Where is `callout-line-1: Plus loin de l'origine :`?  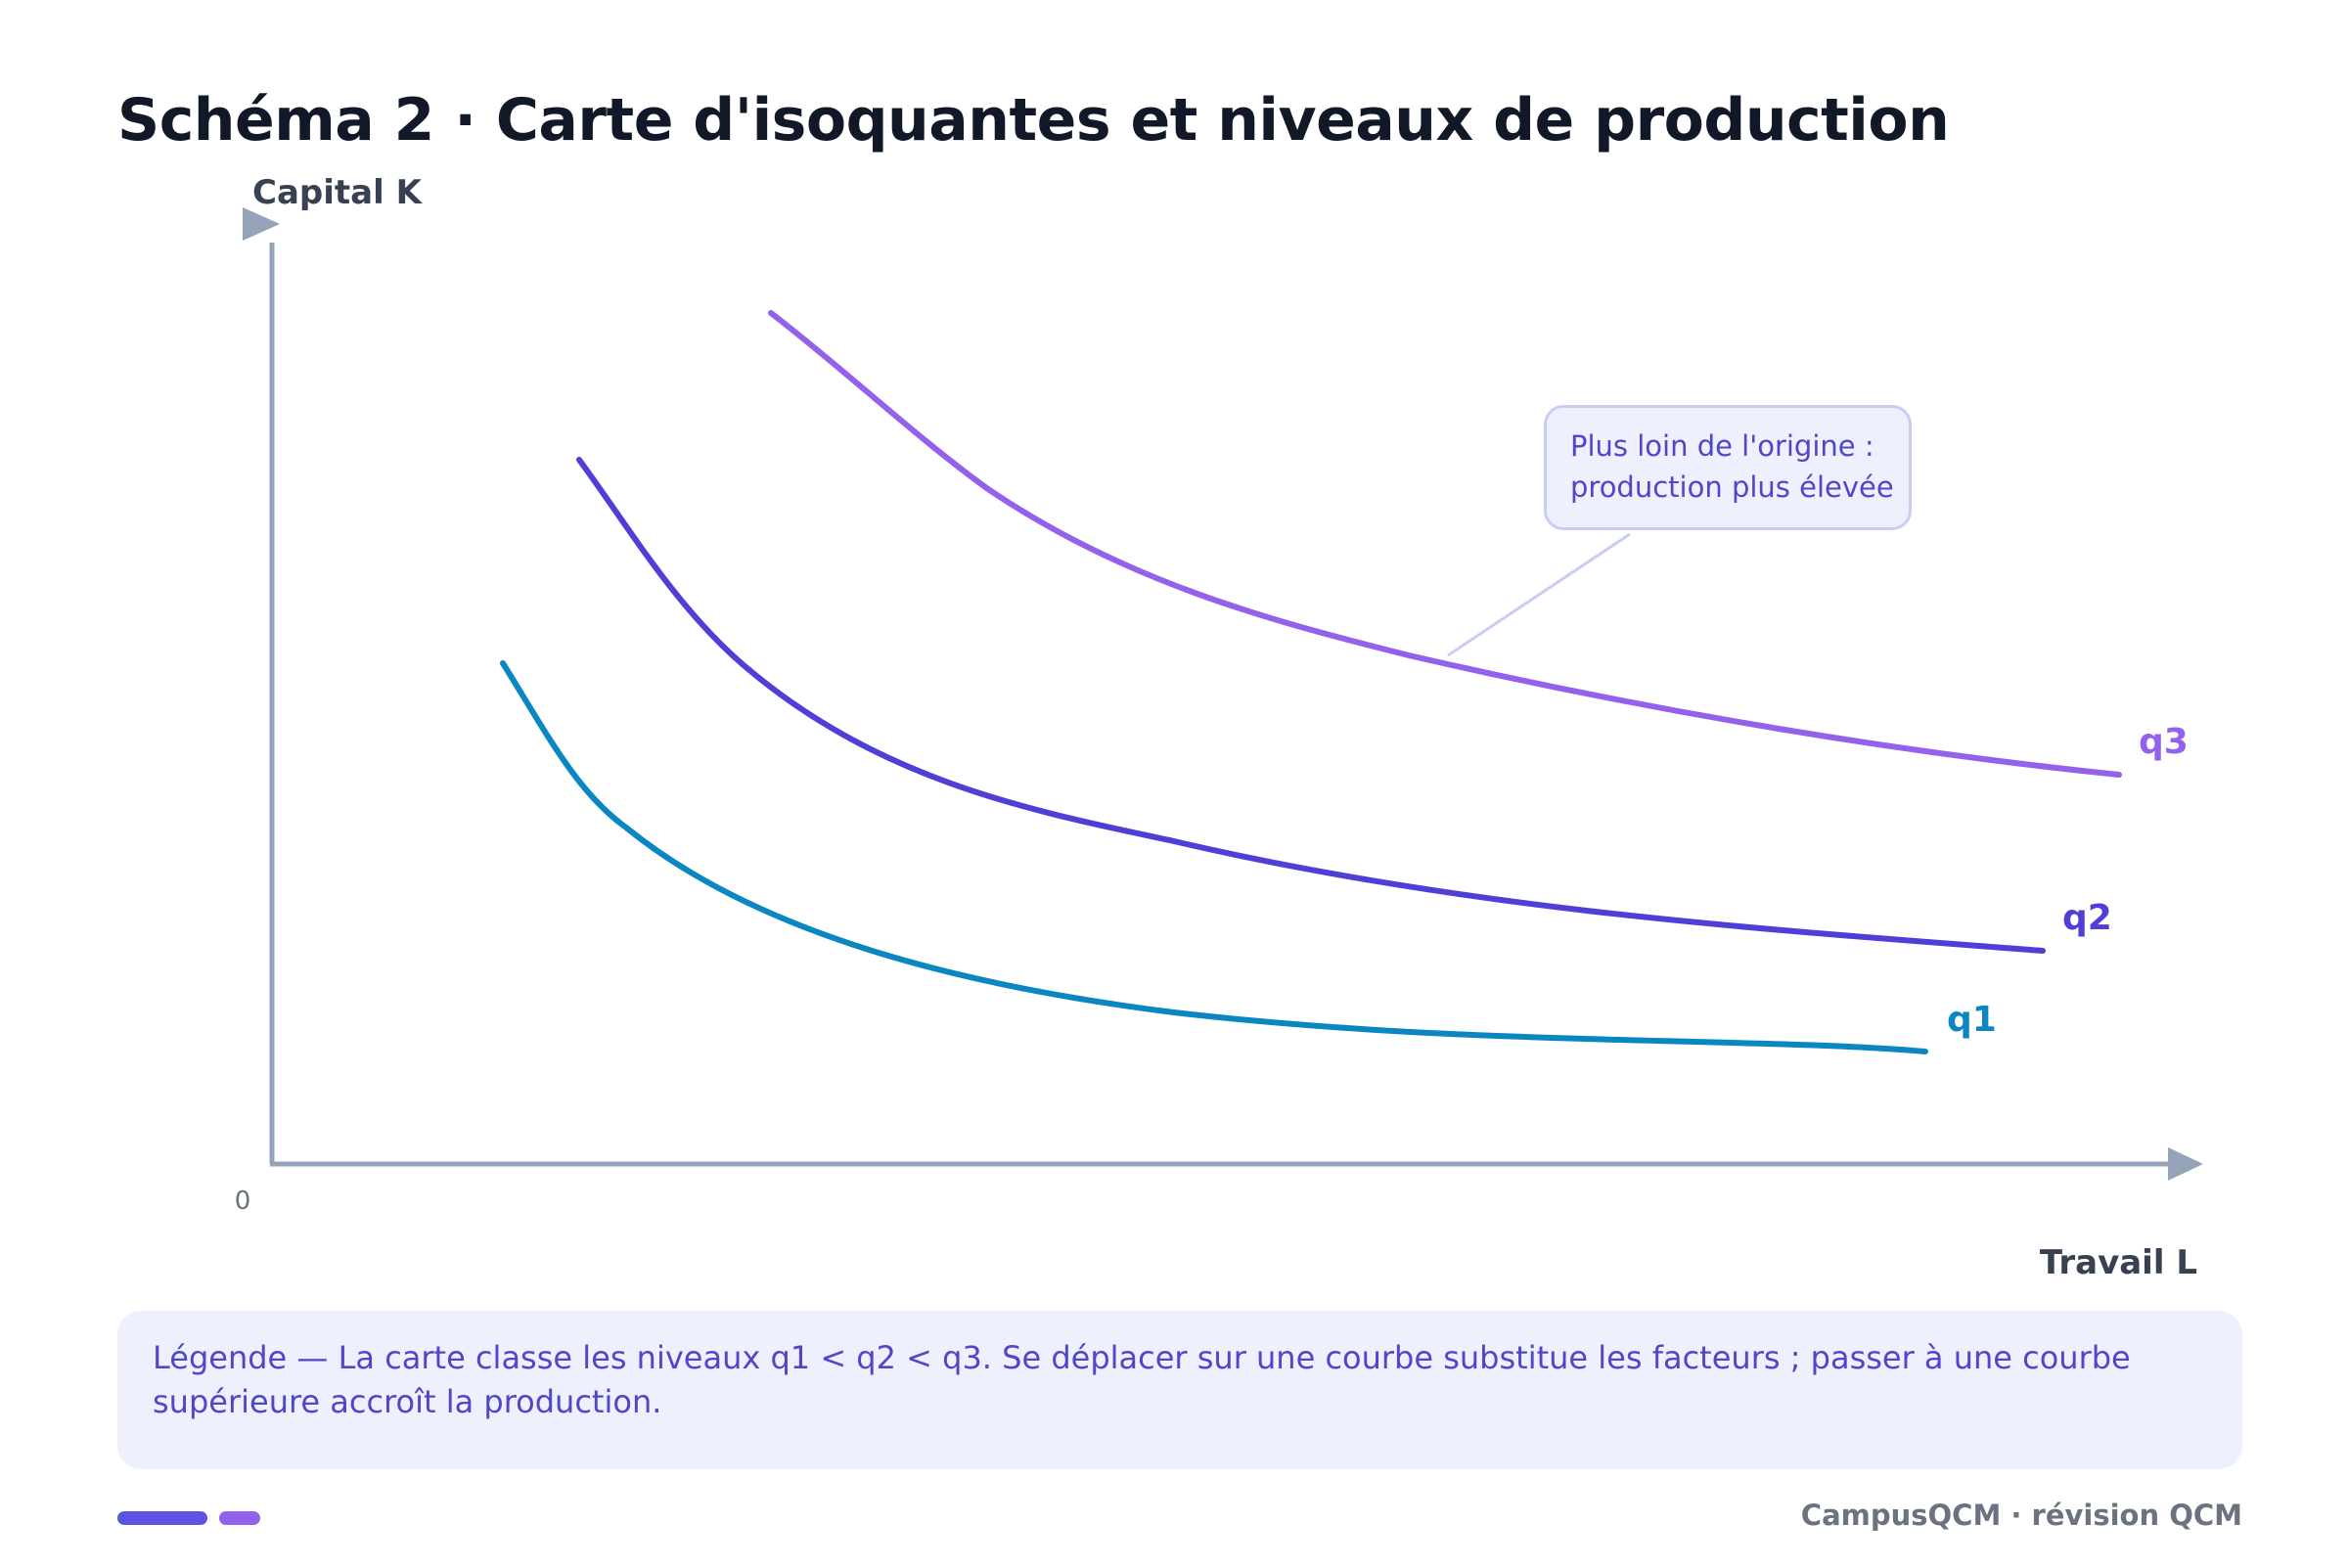 callout-line-1: Plus loin de l'origine : is located at coordinates (1722, 446).